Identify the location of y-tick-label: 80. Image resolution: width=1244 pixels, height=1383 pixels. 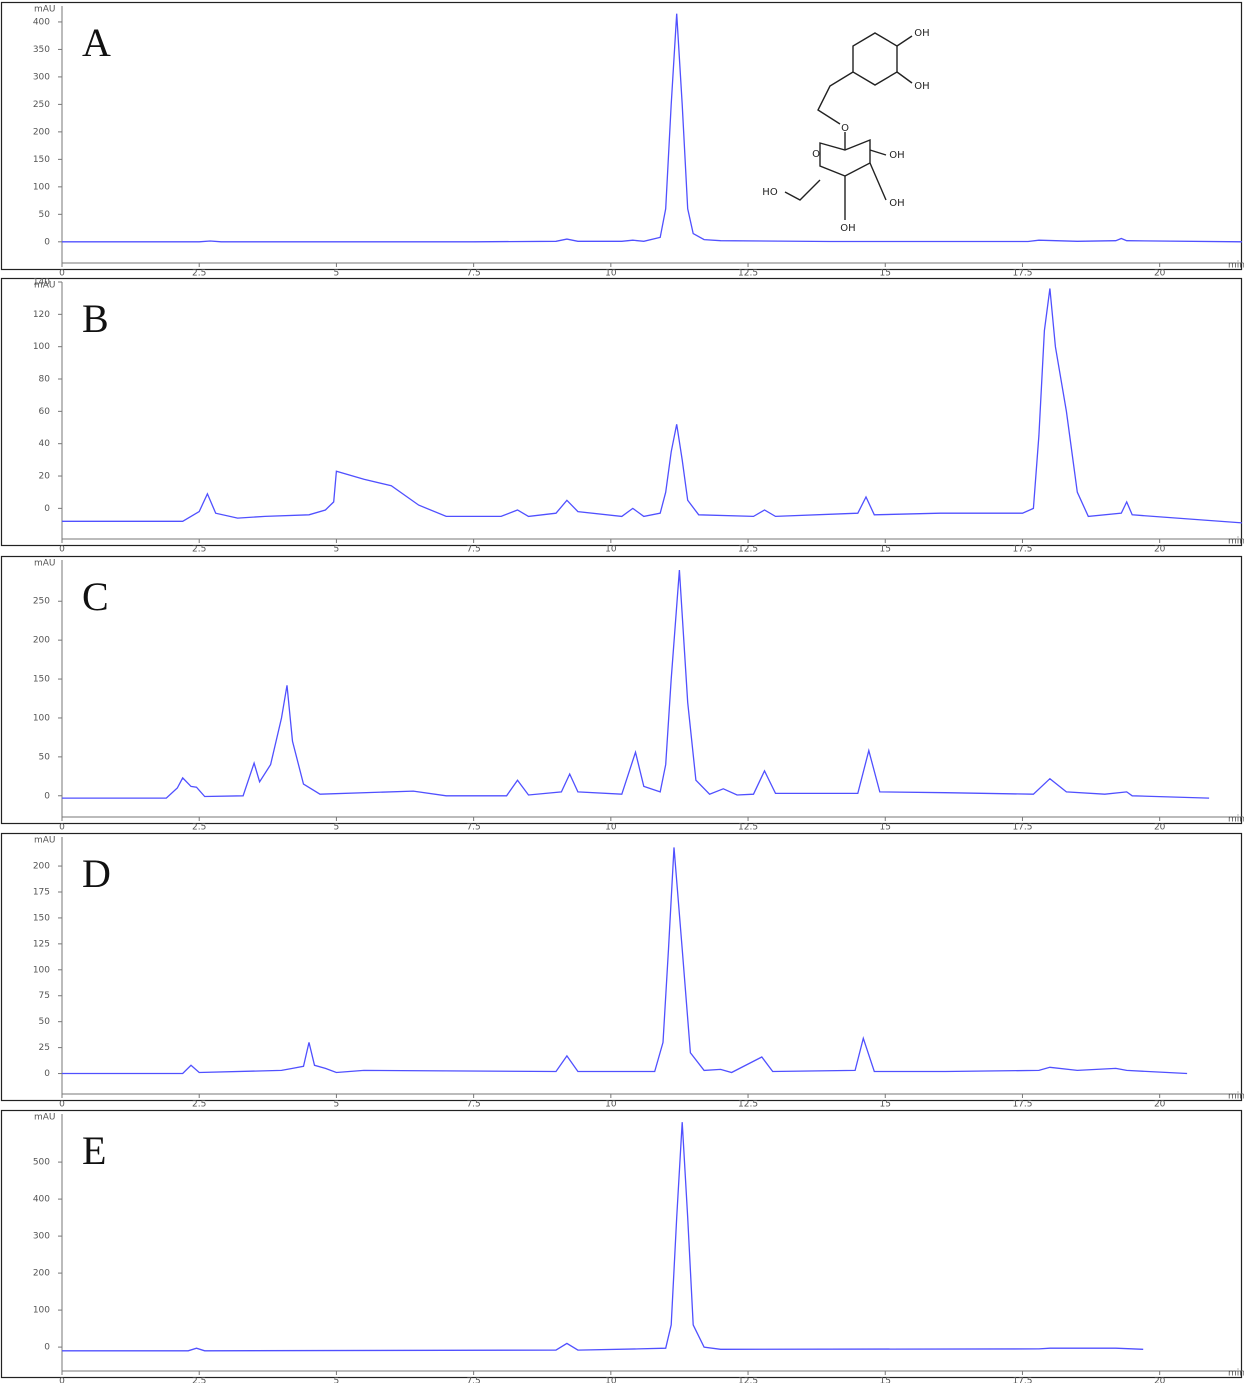
(45, 380).